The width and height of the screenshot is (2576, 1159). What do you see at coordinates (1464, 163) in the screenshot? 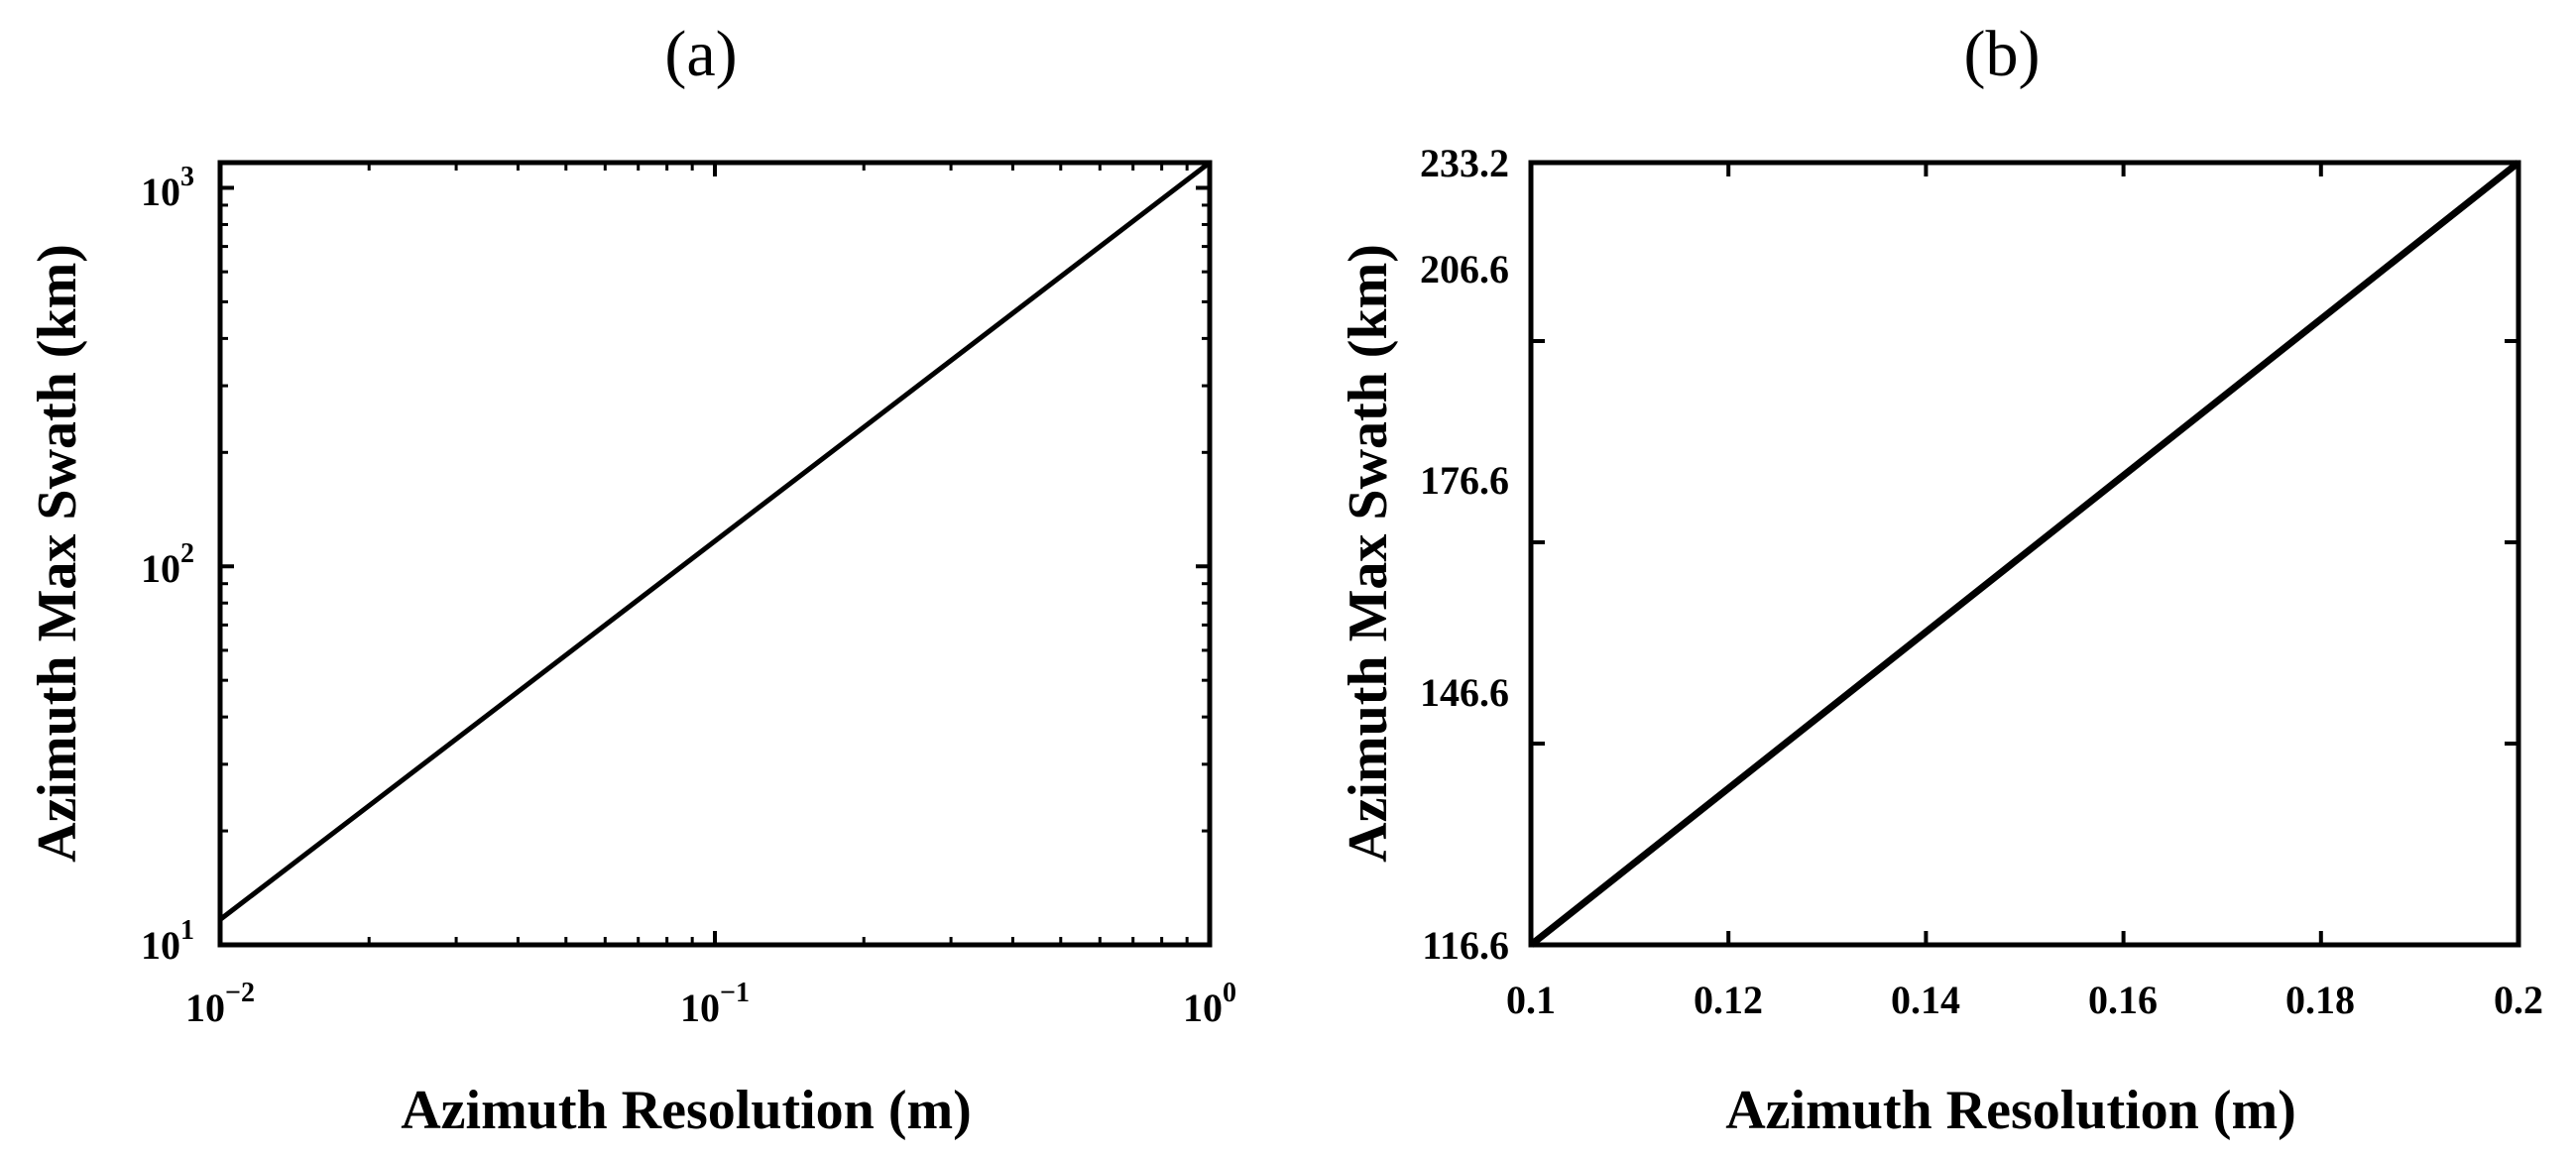
I see `panel-b-y-tick-label-4: 233.2` at bounding box center [1464, 163].